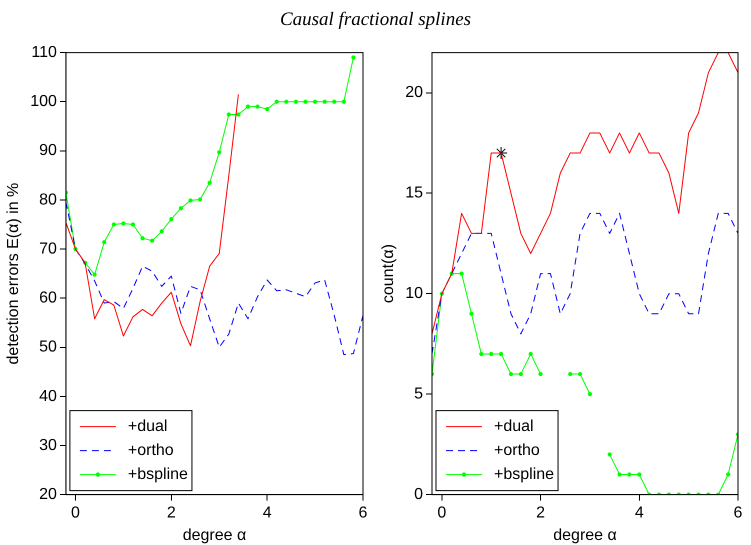 This screenshot has height=545, width=751. What do you see at coordinates (48, 249) in the screenshot?
I see `y-tick-label: 70` at bounding box center [48, 249].